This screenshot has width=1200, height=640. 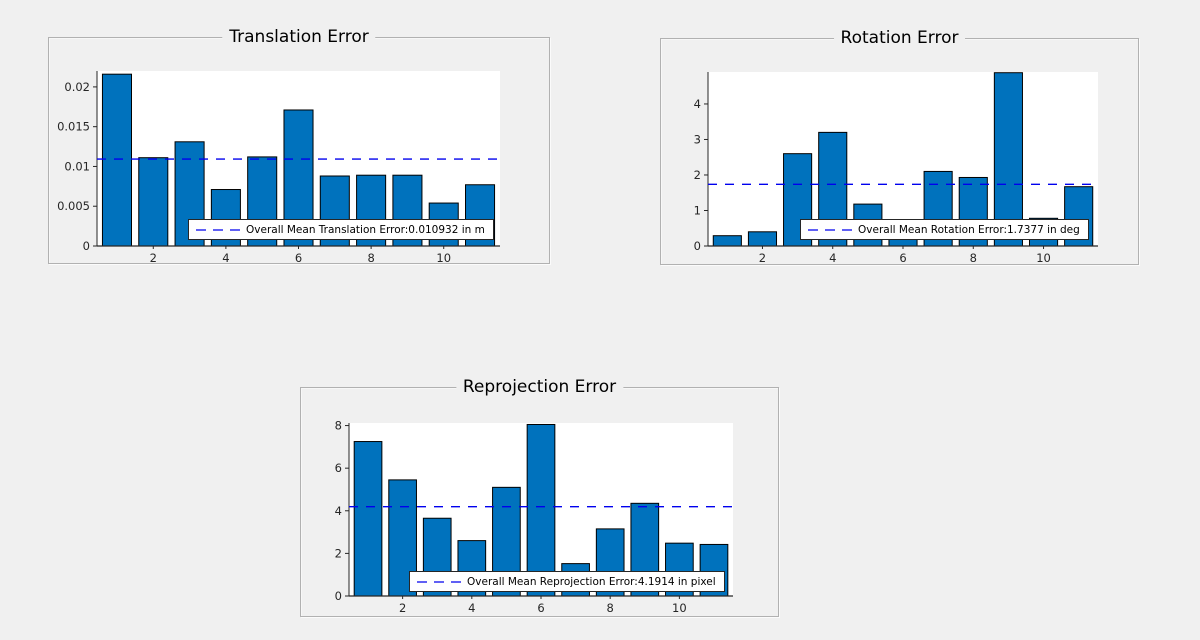 What do you see at coordinates (899, 38) in the screenshot?
I see `panel-title-rotation: Rotation Error` at bounding box center [899, 38].